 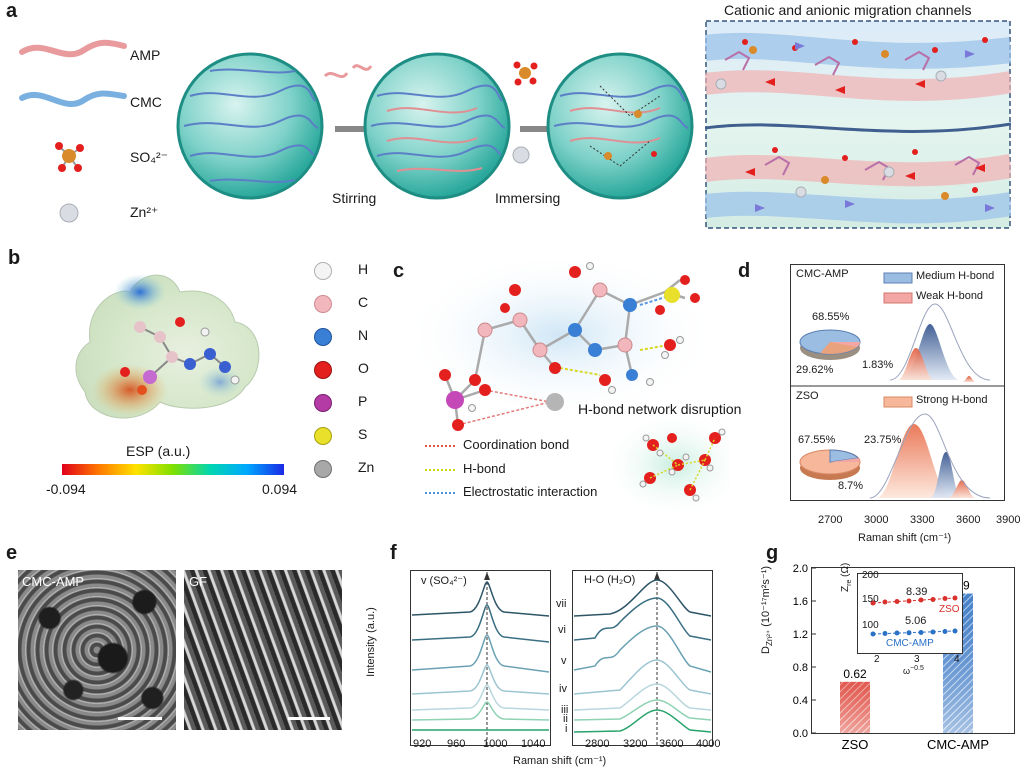 I want to click on esp-min-label: -0.094, so click(x=66, y=489).